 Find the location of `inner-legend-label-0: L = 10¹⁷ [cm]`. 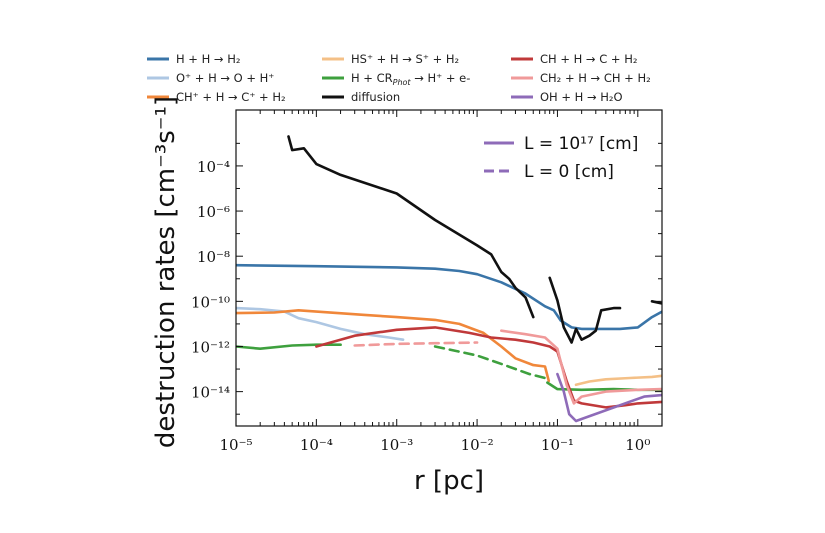

inner-legend-label-0: L = 10¹⁷ [cm] is located at coordinates (581, 144).